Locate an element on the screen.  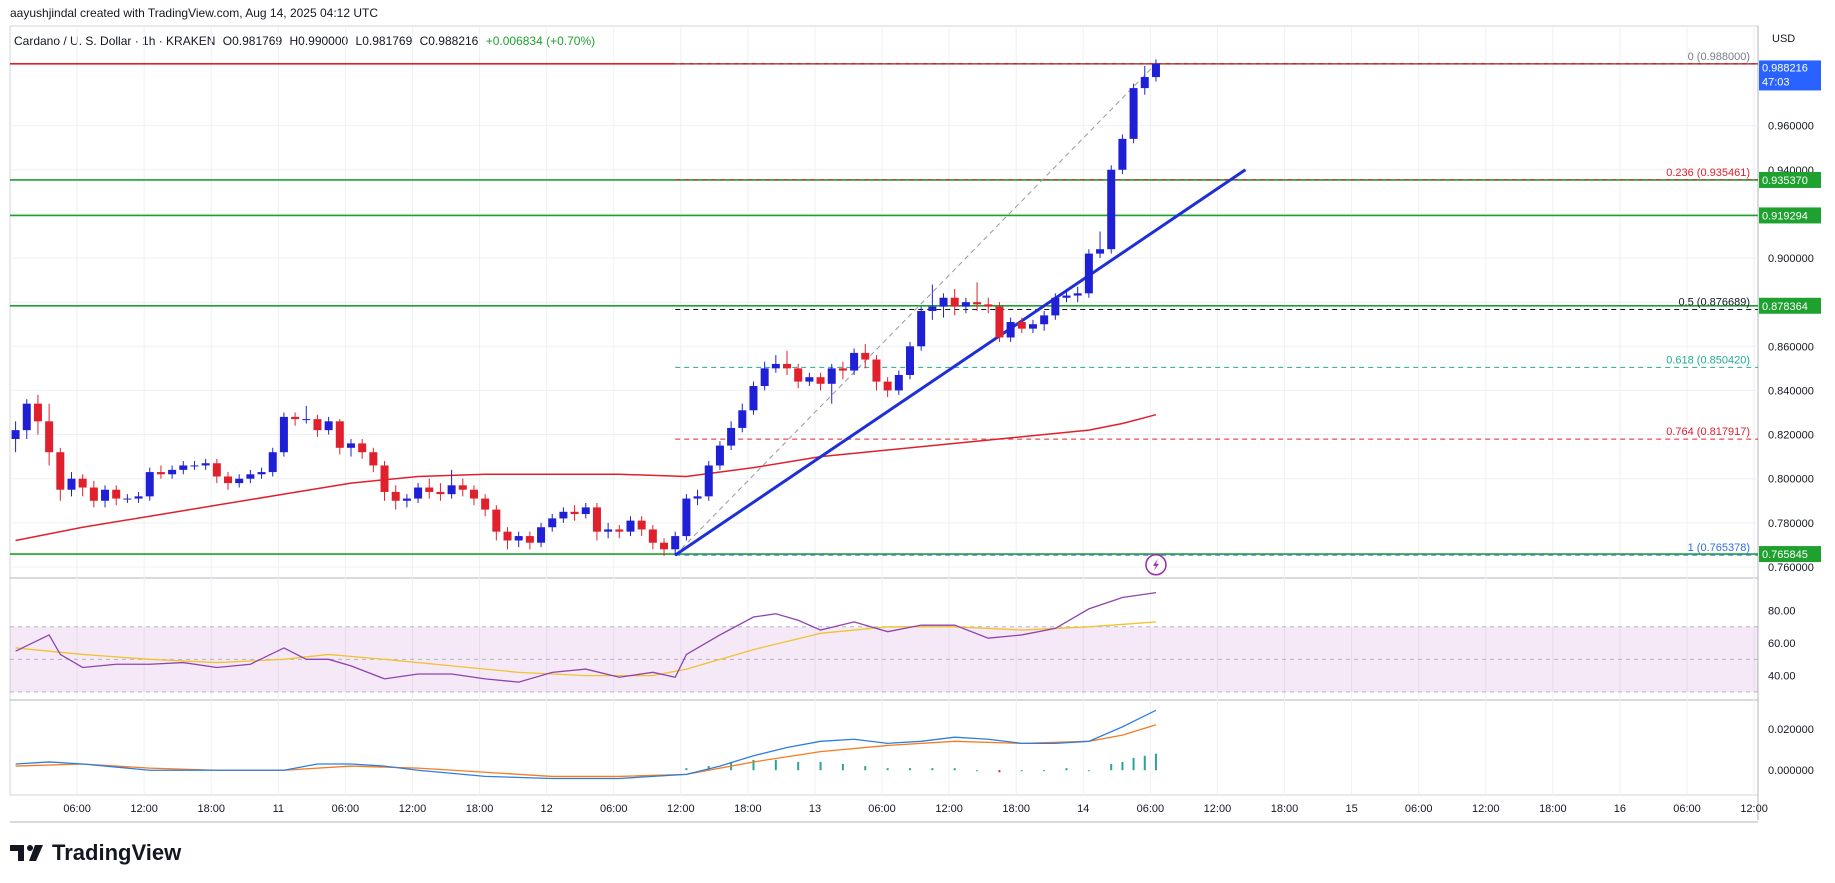
tradingview-logo: TradingView is located at coordinates (95, 853).